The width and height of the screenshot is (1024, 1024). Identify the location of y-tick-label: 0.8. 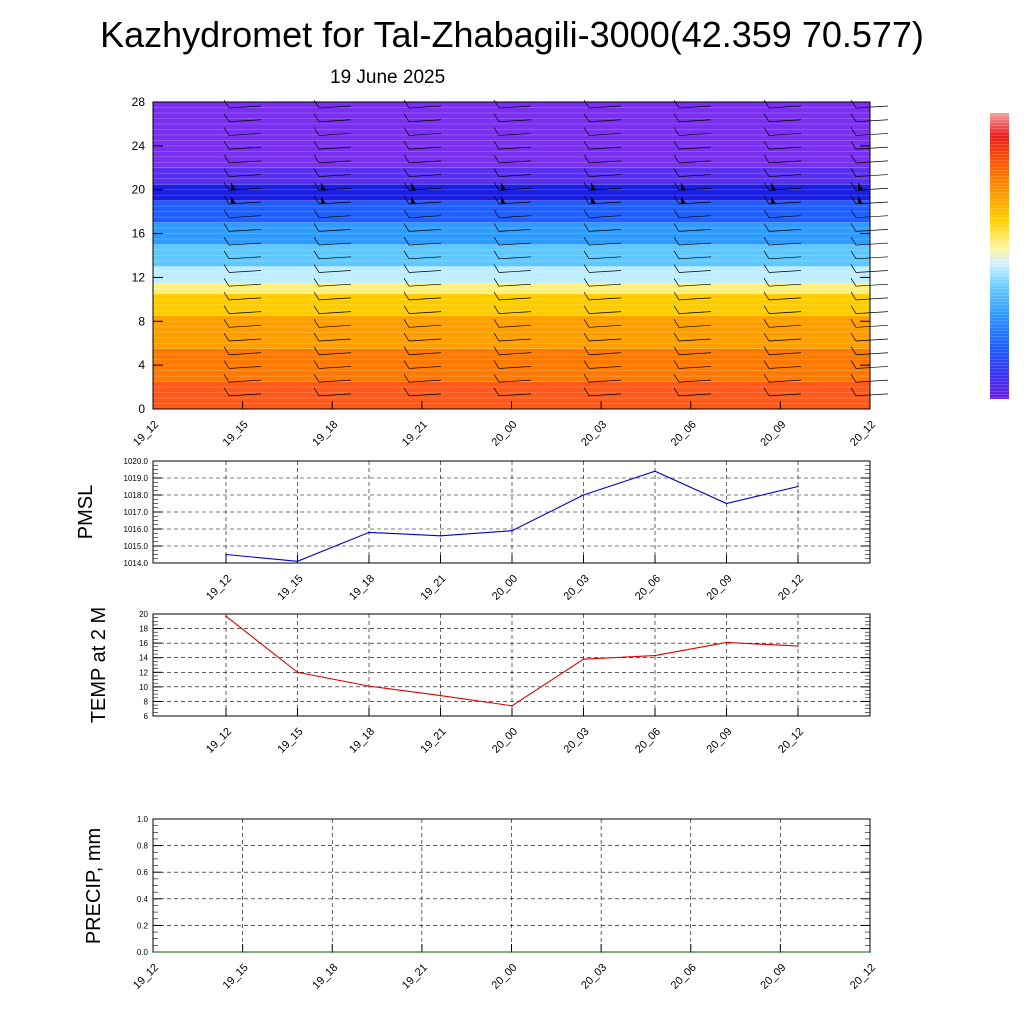
(143, 846).